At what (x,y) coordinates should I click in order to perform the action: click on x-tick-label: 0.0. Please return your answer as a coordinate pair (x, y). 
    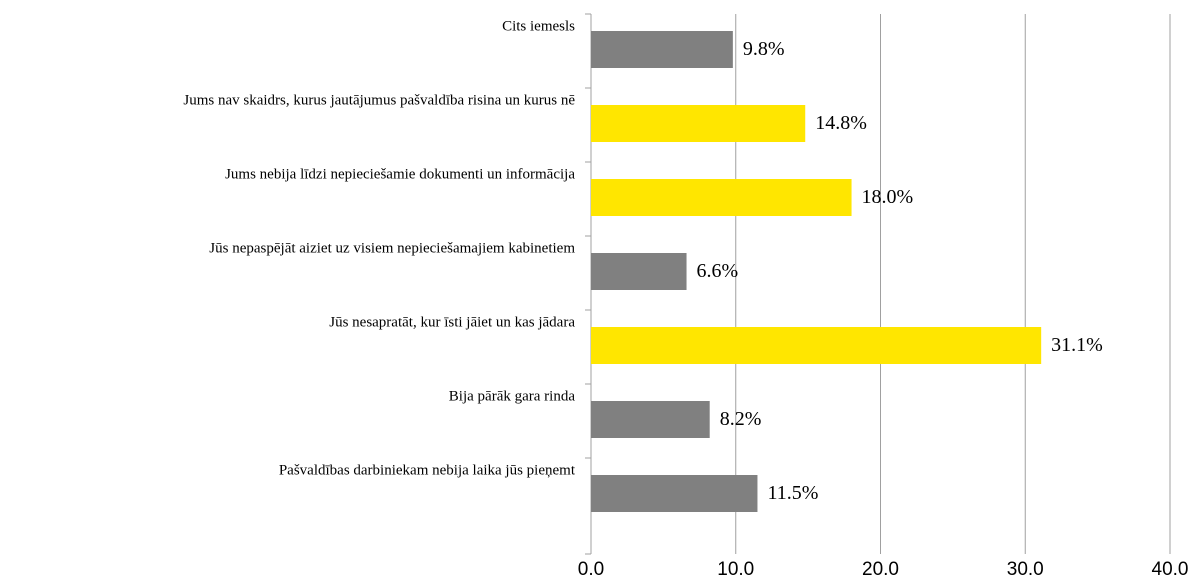
    Looking at the image, I should click on (591, 569).